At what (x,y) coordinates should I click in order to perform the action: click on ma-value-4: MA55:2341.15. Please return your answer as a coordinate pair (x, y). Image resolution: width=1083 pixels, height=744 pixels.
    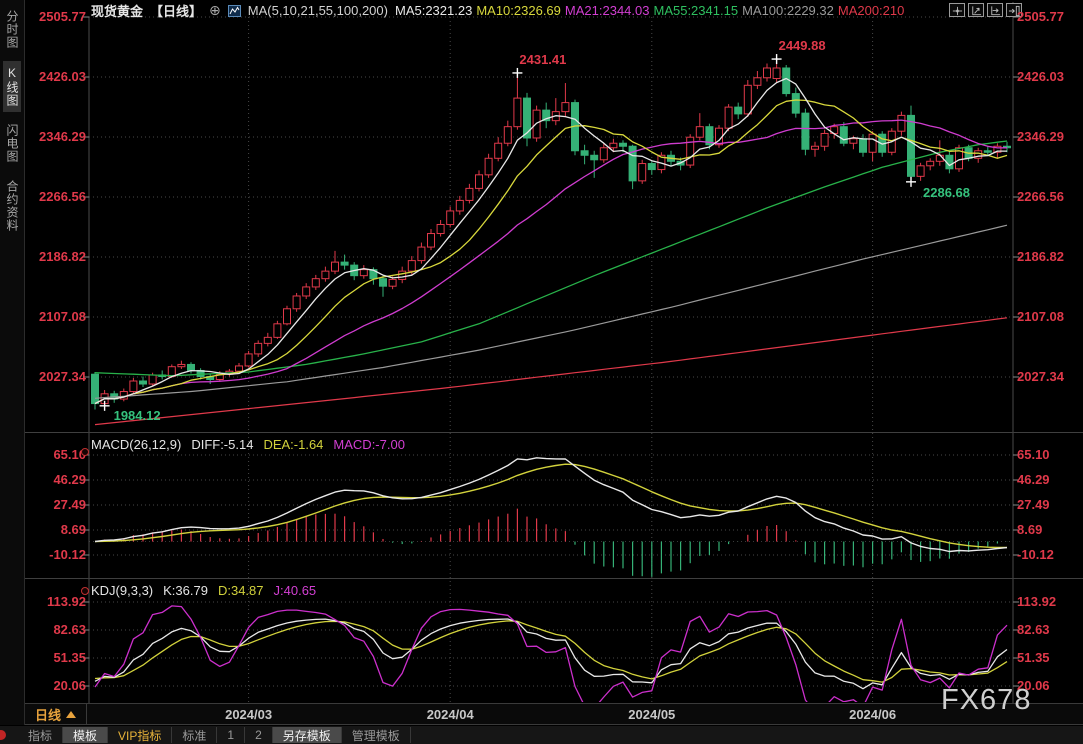
    Looking at the image, I should click on (696, 10).